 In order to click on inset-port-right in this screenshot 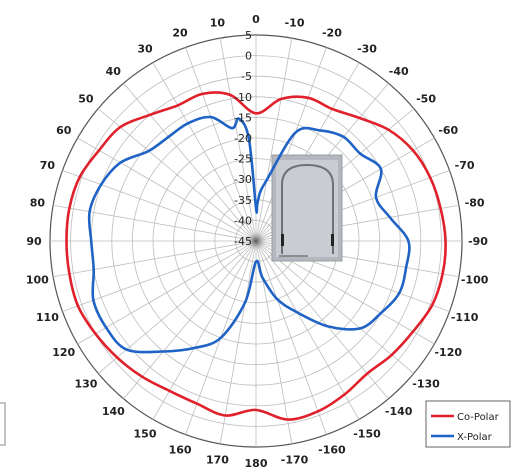, I will do `click(332, 240)`.